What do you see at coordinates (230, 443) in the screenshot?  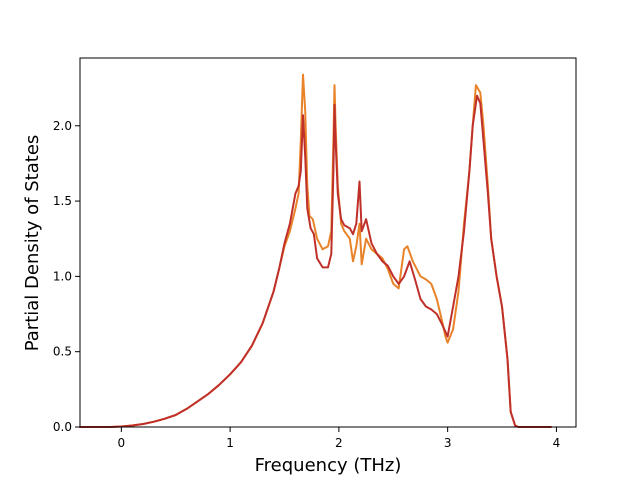 I see `x-tick-label: 1` at bounding box center [230, 443].